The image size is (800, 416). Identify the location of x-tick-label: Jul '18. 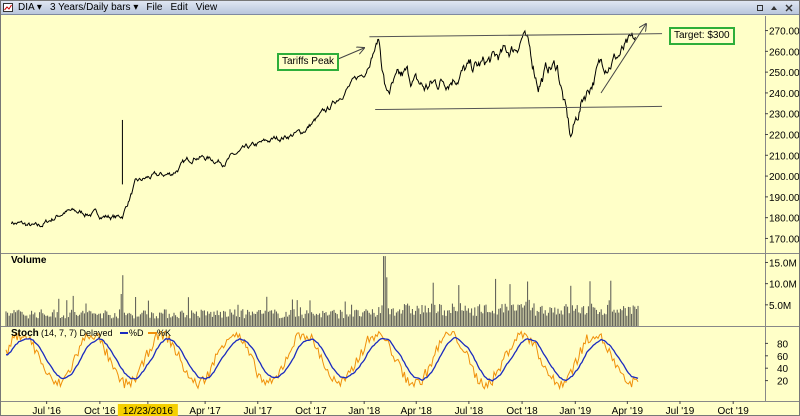
(469, 411).